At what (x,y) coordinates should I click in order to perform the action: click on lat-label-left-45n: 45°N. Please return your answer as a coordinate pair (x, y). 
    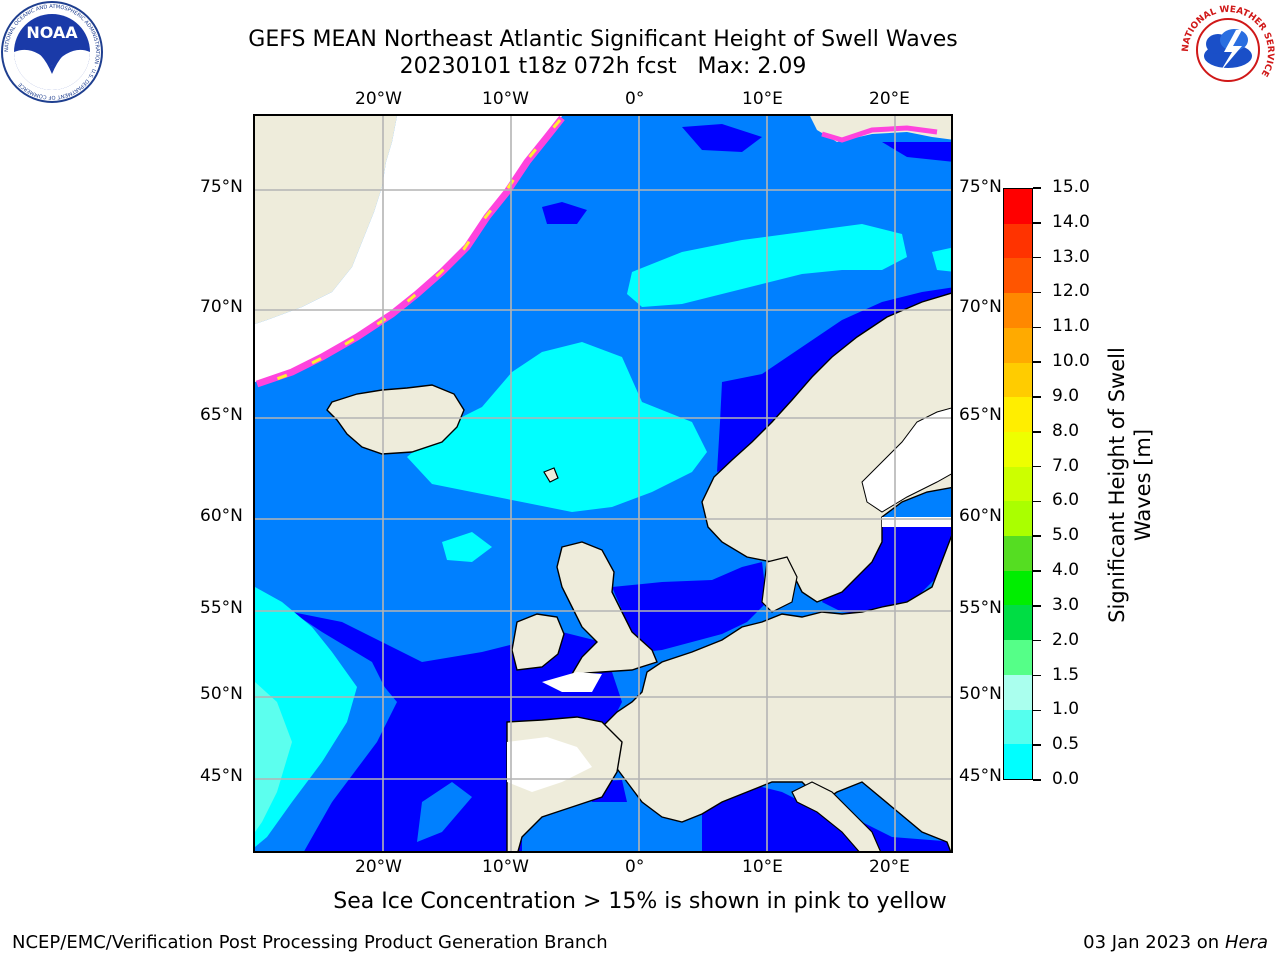
    Looking at the image, I should click on (221, 776).